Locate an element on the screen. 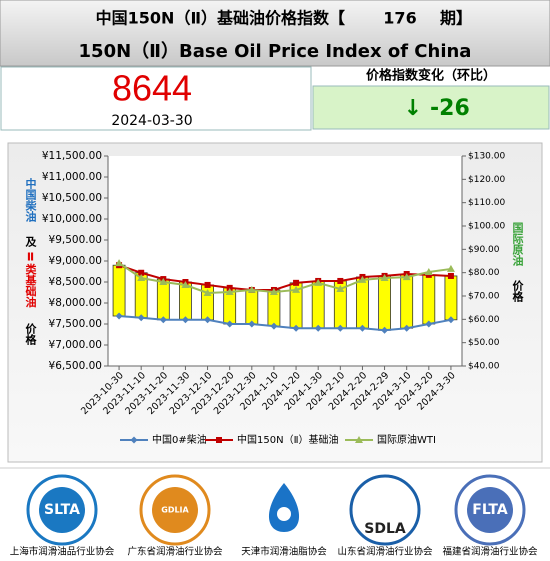  y2-tick-label: $130.00 is located at coordinates (486, 157).